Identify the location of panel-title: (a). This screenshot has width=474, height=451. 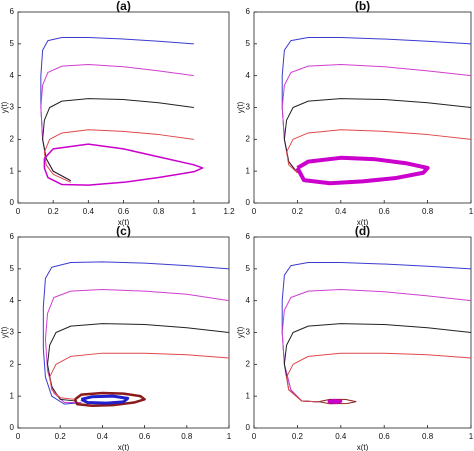
(123, 6).